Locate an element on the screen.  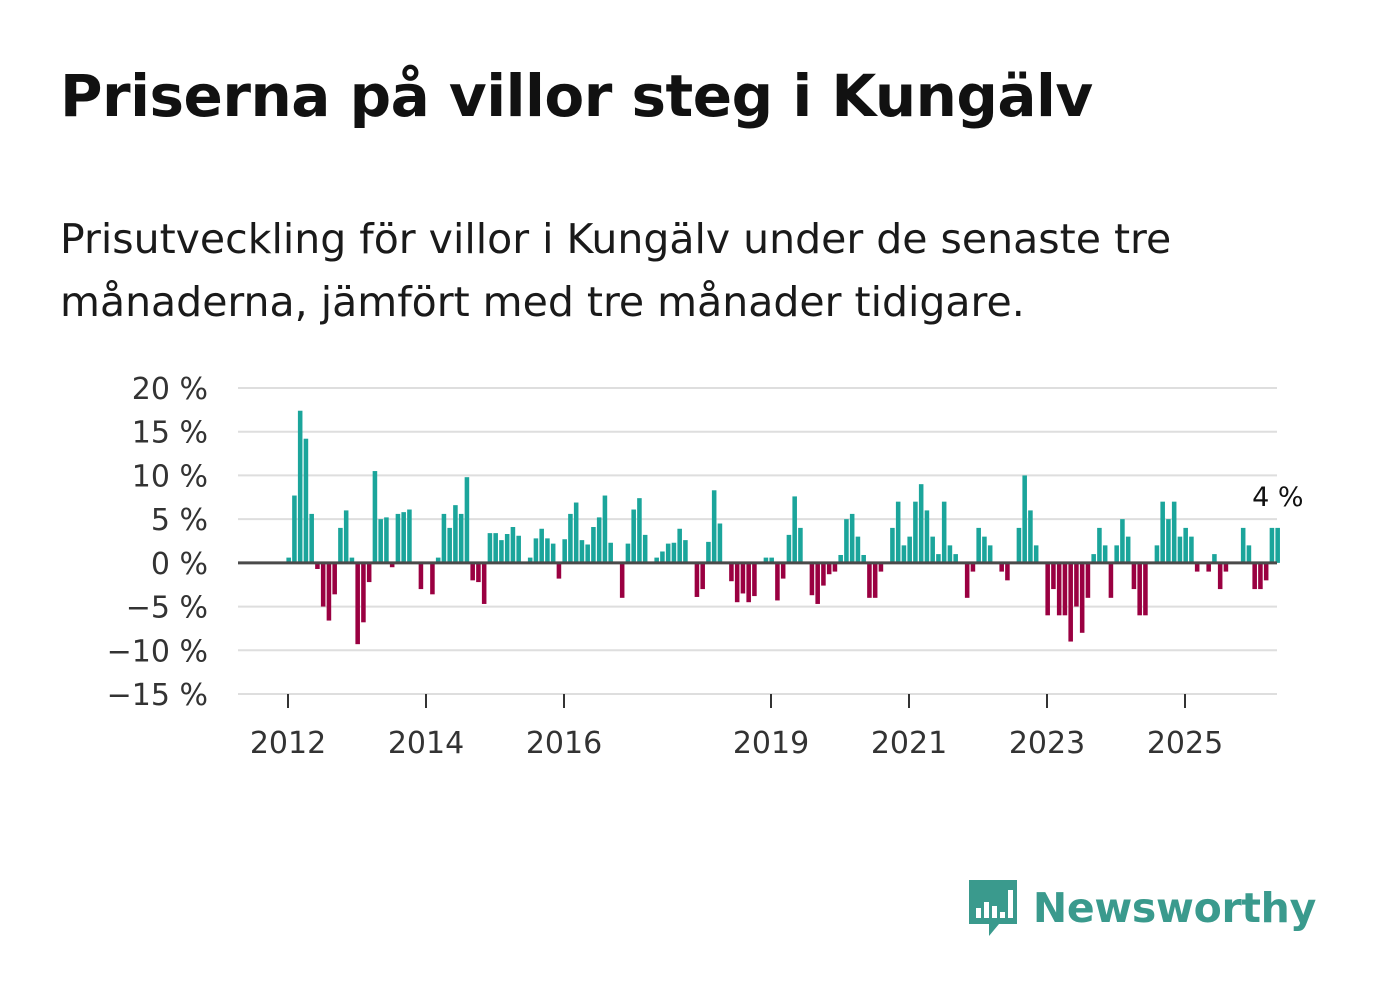
y-tick-label: 5 % is located at coordinates (179, 520).